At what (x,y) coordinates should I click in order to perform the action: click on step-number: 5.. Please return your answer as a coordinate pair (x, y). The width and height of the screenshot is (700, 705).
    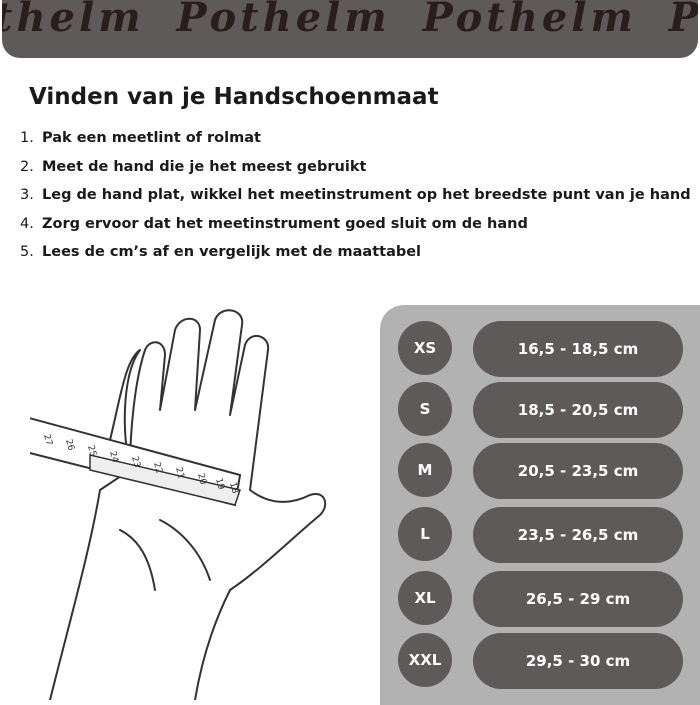
    Looking at the image, I should click on (27, 252).